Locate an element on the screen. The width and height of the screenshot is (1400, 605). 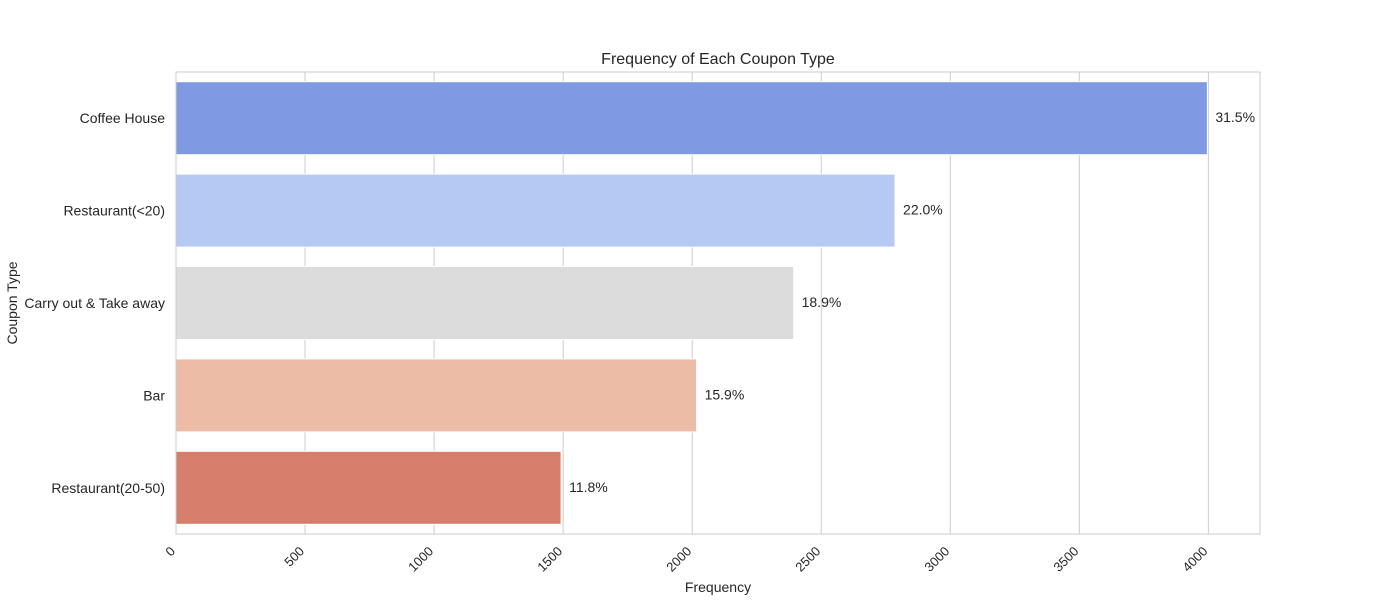
y-tick-label: Restaurant(20-50) is located at coordinates (108, 488).